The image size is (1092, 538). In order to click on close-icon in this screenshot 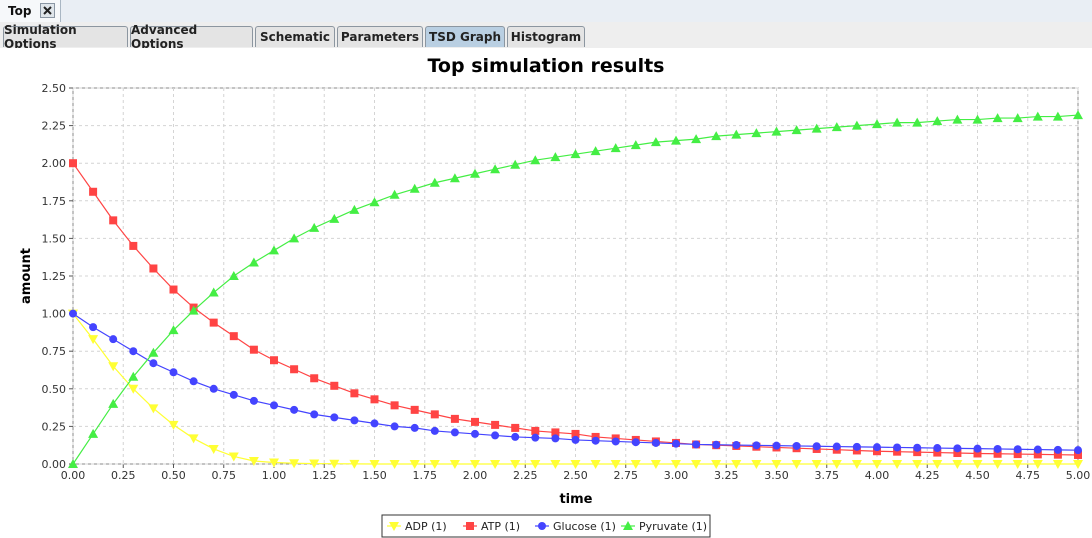, I will do `click(47, 10)`.